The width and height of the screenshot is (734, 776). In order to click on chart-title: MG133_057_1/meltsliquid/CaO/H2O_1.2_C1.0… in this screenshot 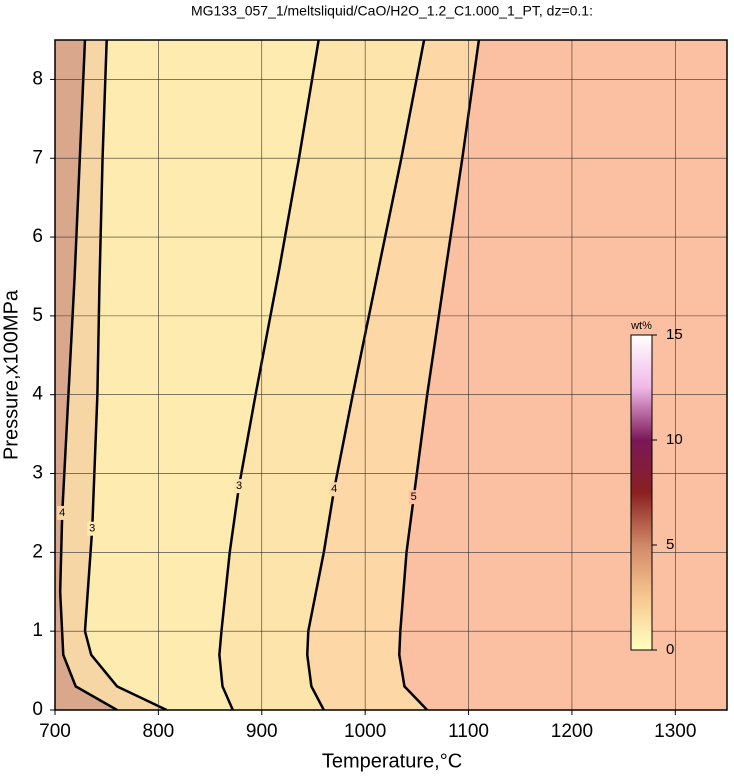, I will do `click(392, 11)`.